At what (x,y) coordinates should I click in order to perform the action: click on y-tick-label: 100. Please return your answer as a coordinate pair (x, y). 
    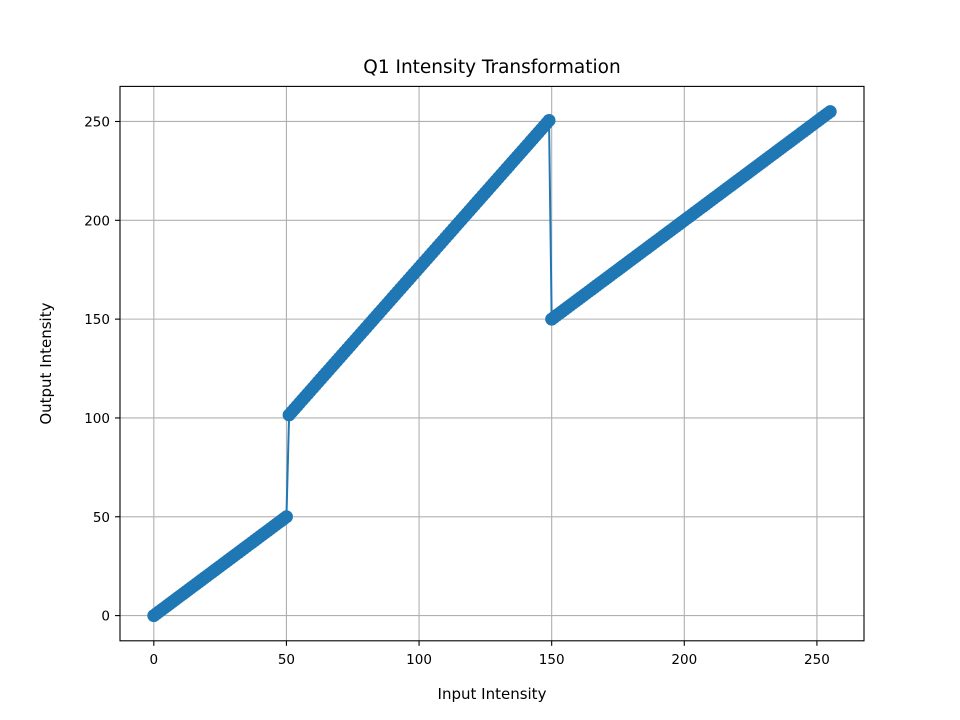
    Looking at the image, I should click on (97, 419).